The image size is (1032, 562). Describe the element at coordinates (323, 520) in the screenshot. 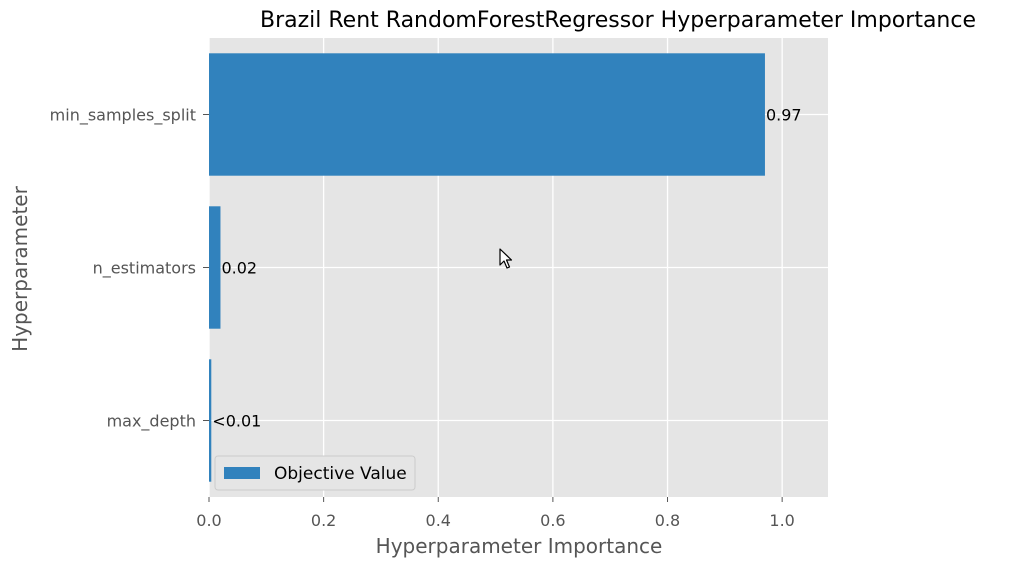

I see `x-tick-label: 0.2` at that location.